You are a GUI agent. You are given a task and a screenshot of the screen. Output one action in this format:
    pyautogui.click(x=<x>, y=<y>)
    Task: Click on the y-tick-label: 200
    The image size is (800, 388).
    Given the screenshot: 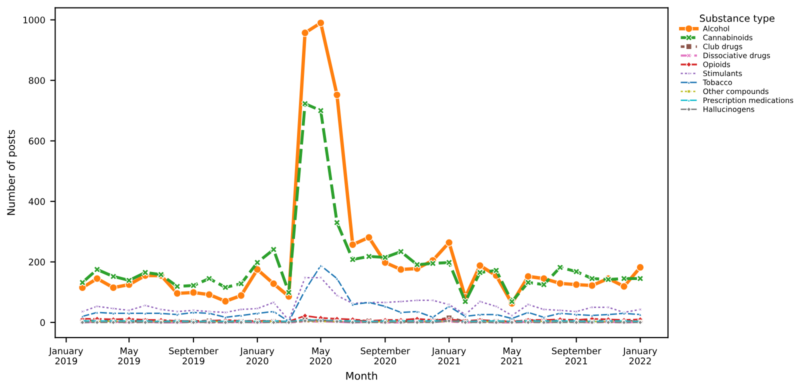 What is the action you would take?
    pyautogui.click(x=36, y=262)
    